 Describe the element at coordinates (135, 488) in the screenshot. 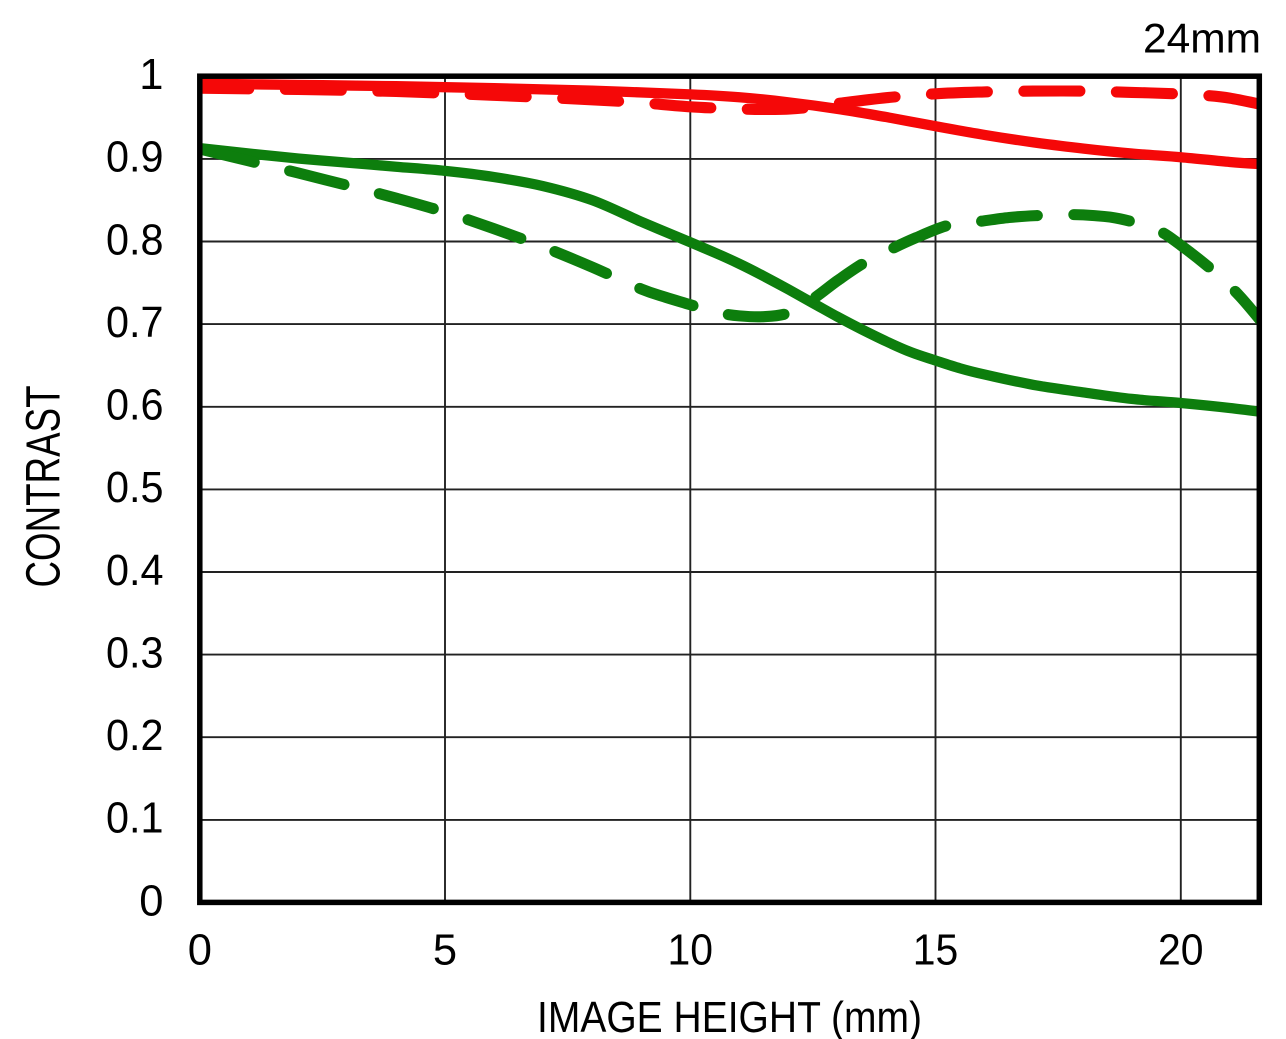

I see `svg-text: 0.5` at that location.